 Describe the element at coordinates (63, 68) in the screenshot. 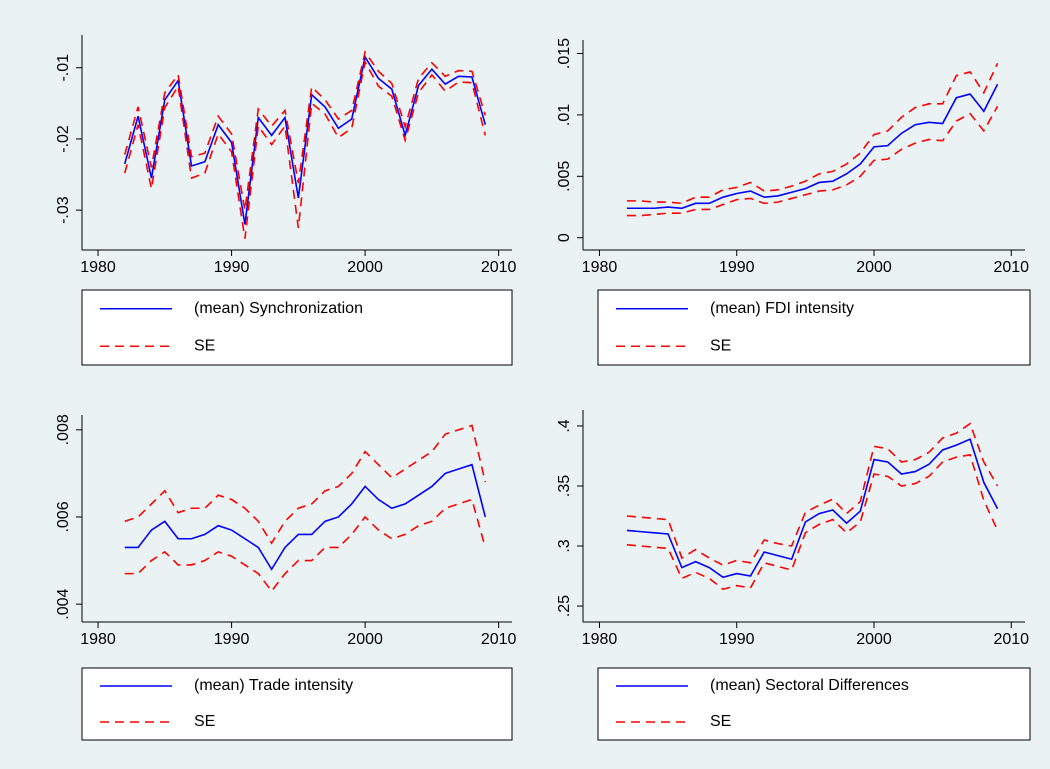

I see `y-tick-label: -.01` at that location.